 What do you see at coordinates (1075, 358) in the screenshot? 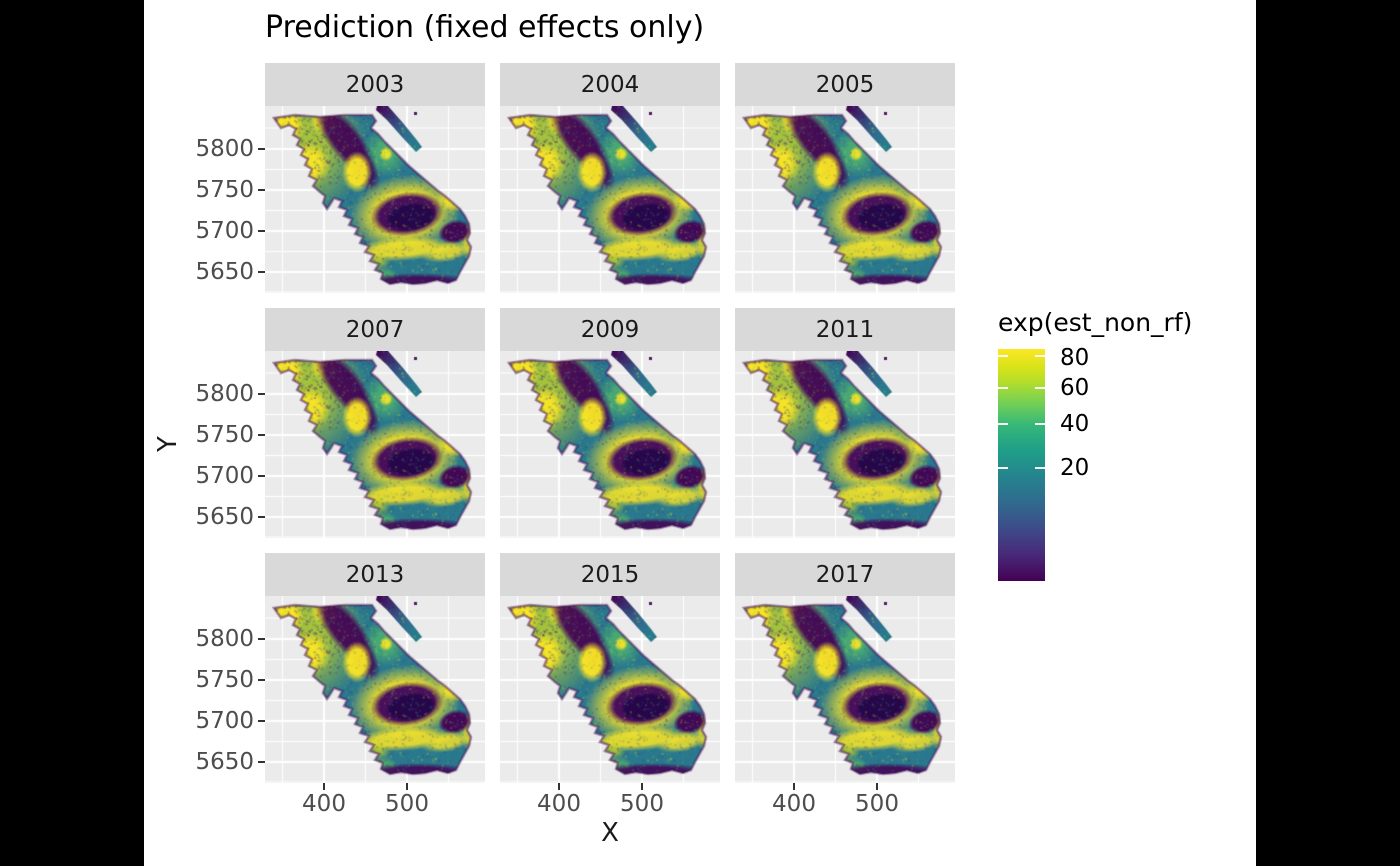
I see `legend-tick-label: 80` at bounding box center [1075, 358].